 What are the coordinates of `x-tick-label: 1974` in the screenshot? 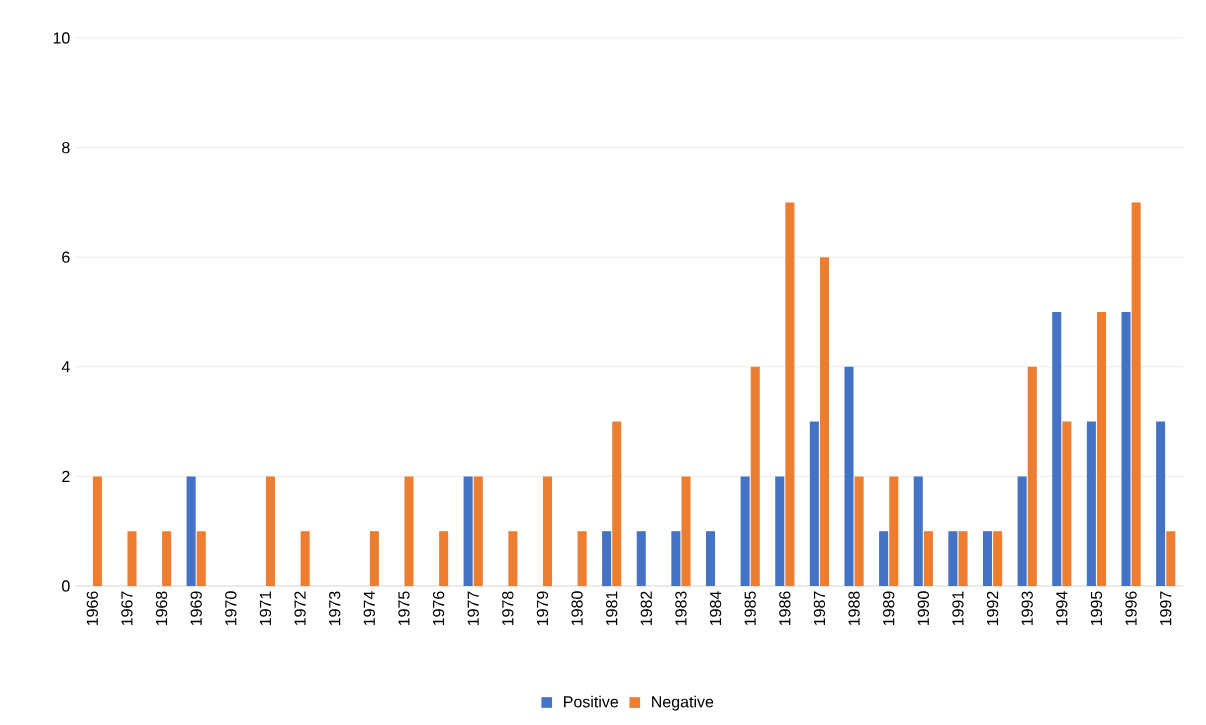 It's located at (369, 608).